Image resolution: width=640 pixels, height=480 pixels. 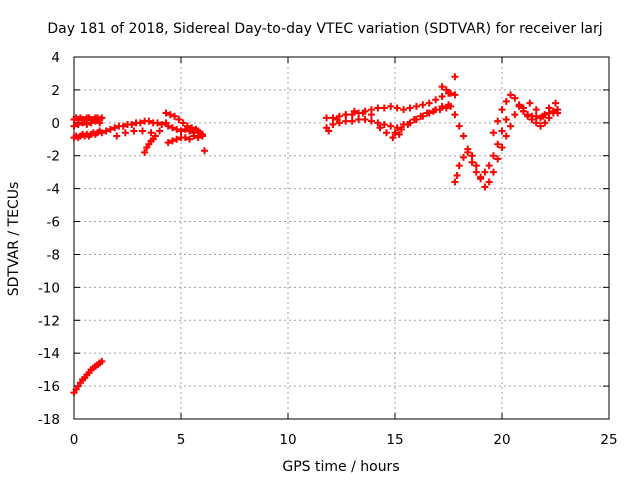 What do you see at coordinates (14, 239) in the screenshot?
I see `y-axis-label: SDTVAR / TECUs` at bounding box center [14, 239].